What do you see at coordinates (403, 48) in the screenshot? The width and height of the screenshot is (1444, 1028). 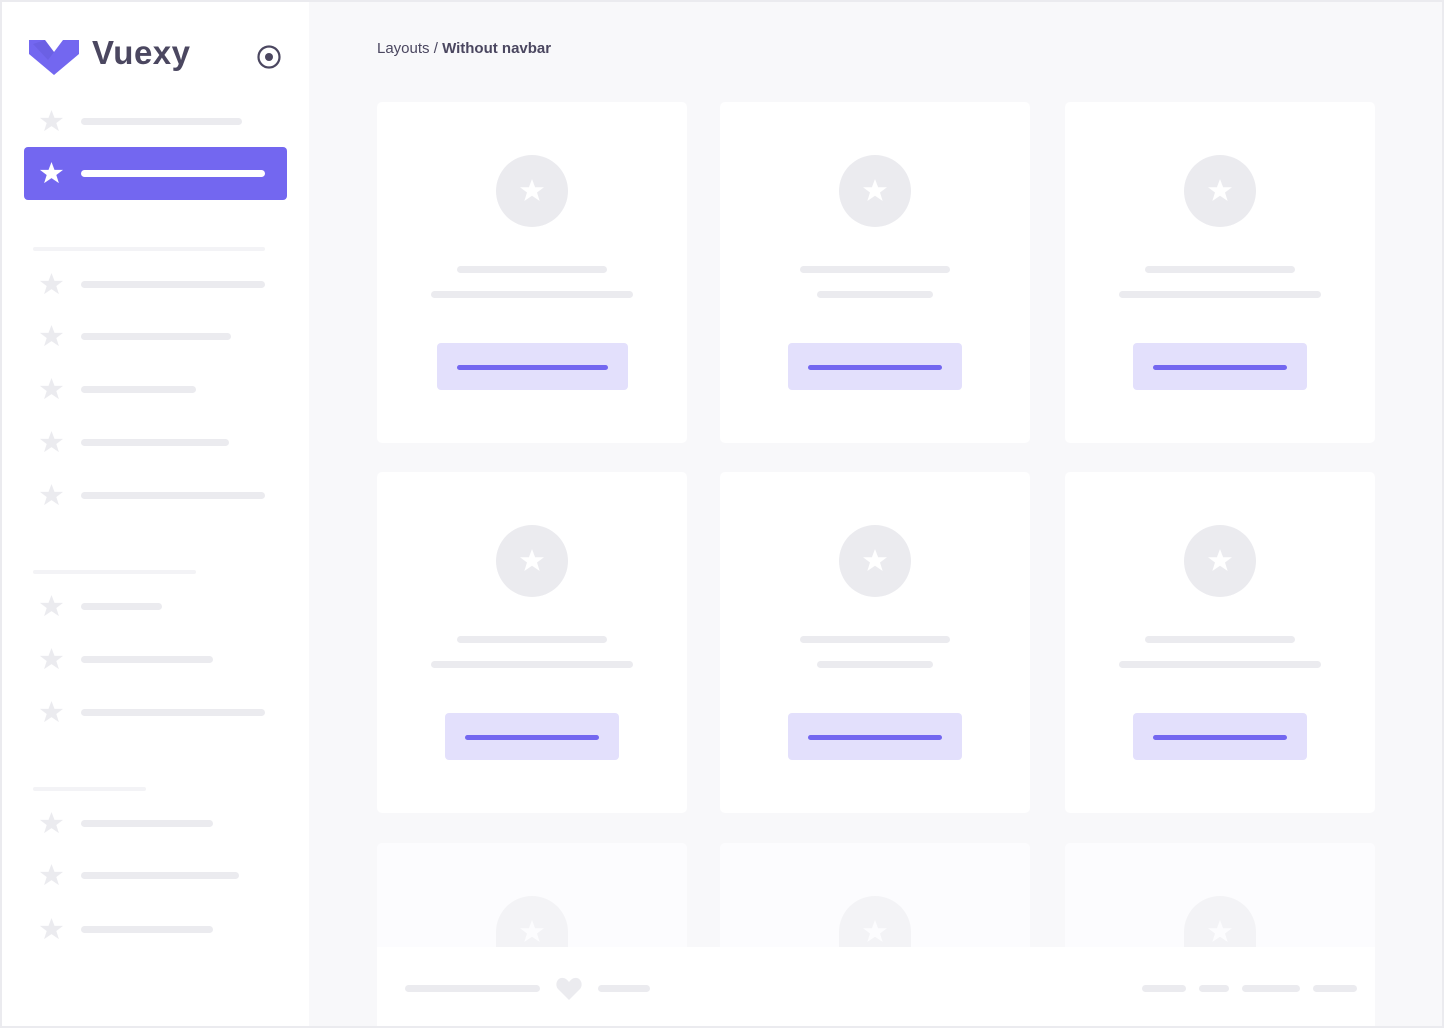 I see `breadcrumb-parent: Layouts` at bounding box center [403, 48].